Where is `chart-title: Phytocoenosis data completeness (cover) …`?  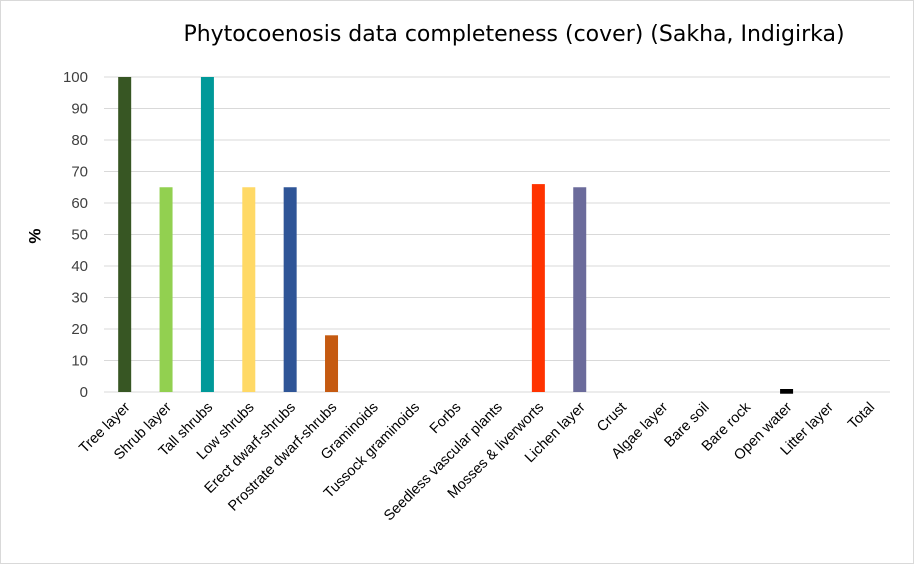 chart-title: Phytocoenosis data completeness (cover) … is located at coordinates (514, 34).